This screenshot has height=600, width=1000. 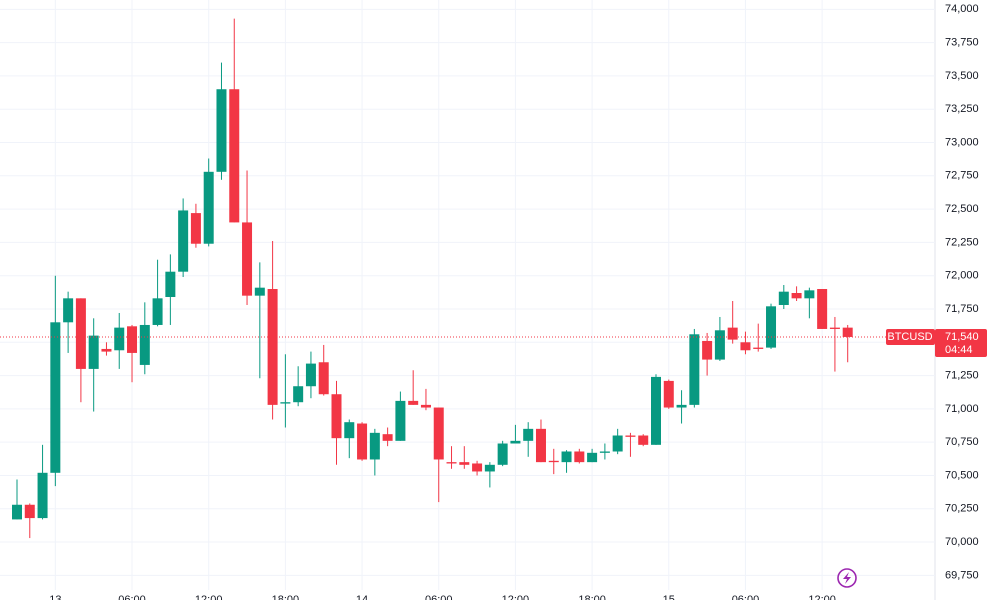 I want to click on y-tick-label: 70,250, so click(x=962, y=509).